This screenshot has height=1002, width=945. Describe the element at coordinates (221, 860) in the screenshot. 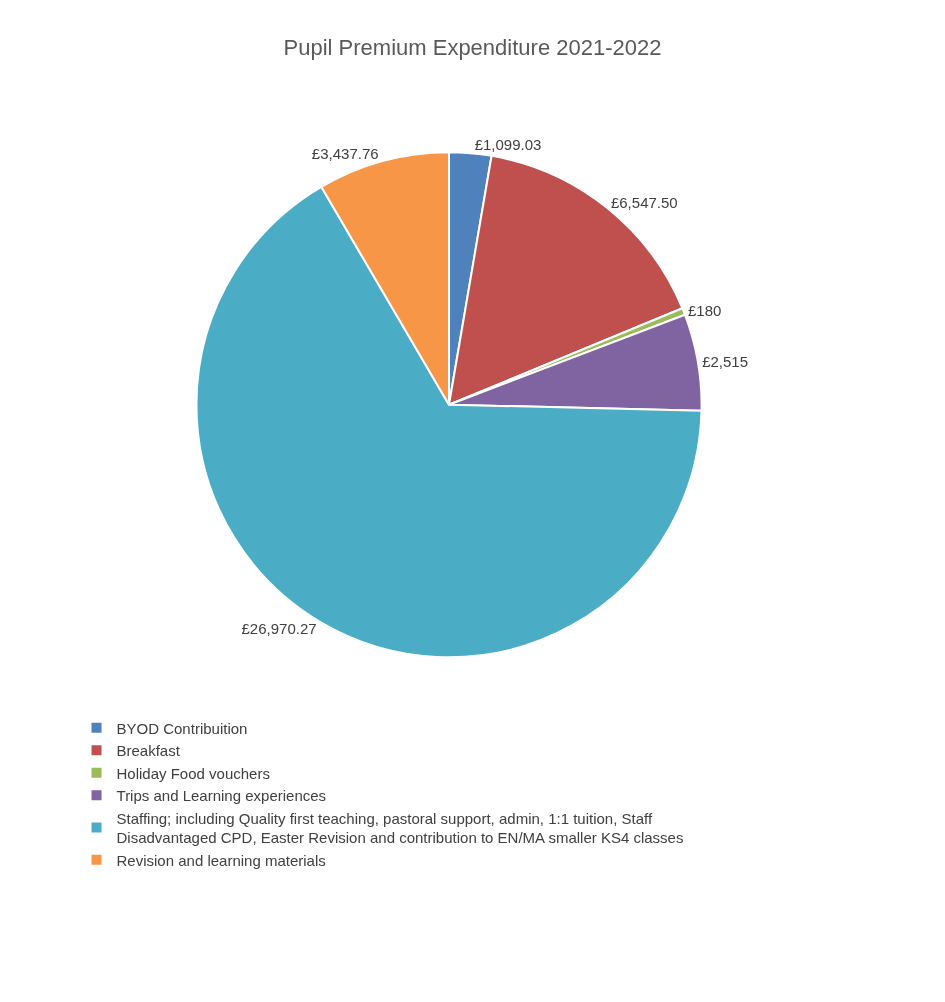

I see `legend-label: Revision and learning materials` at that location.